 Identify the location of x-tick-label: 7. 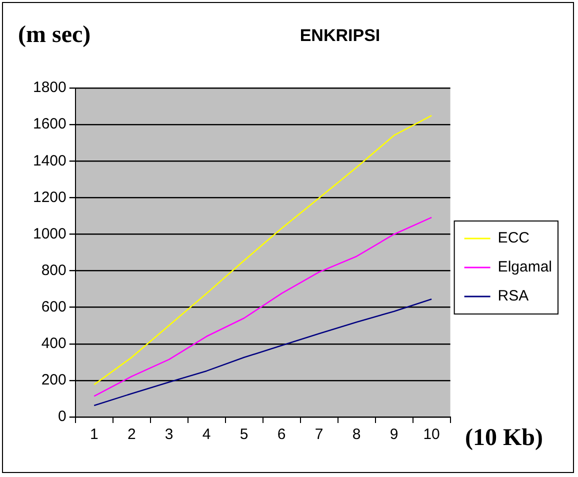
(319, 435).